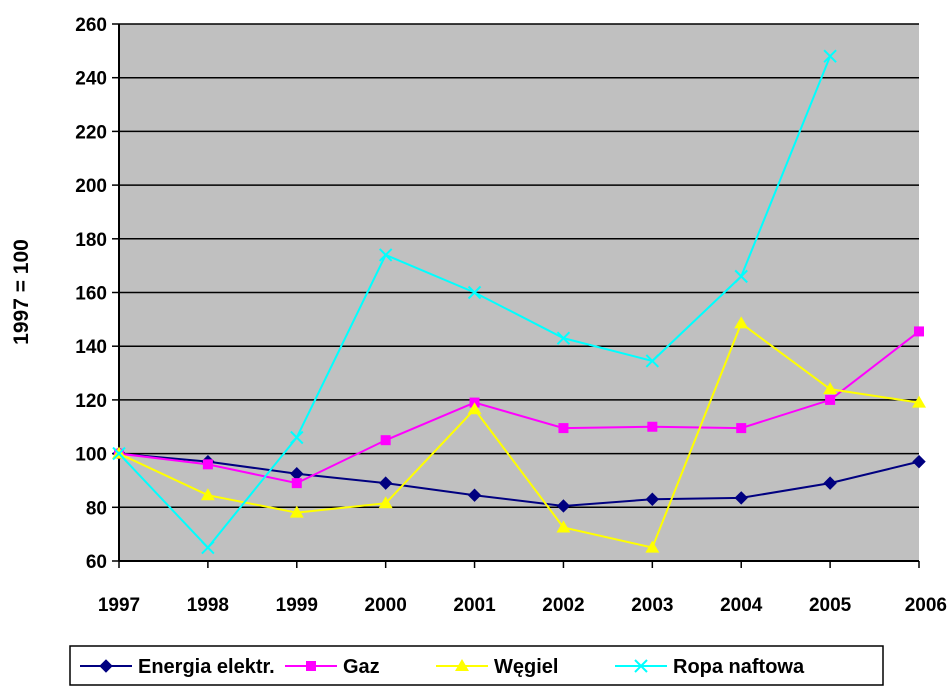  I want to click on legend-label: Gaz, so click(361, 667).